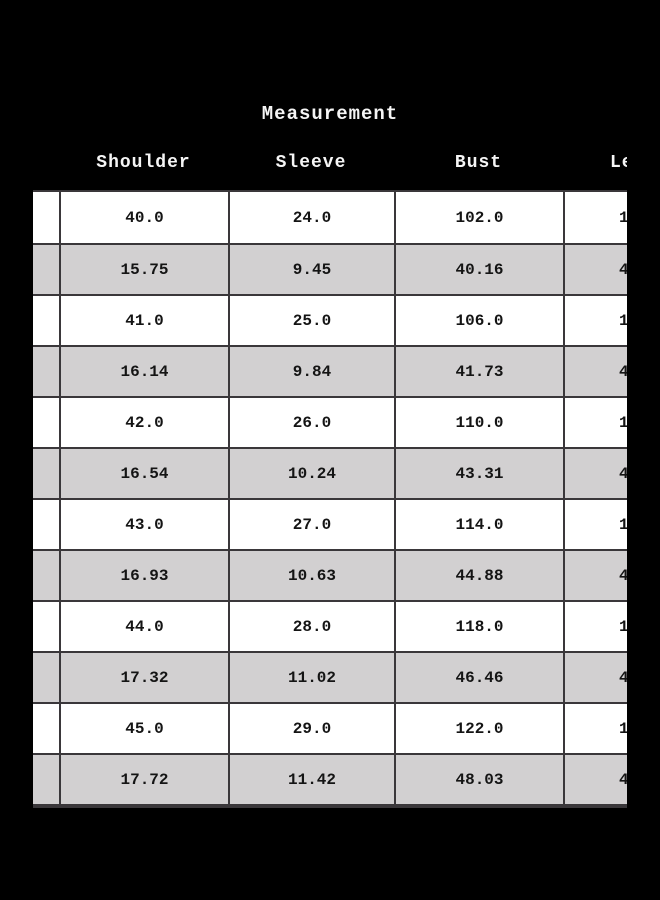 This screenshot has width=660, height=900. What do you see at coordinates (143, 472) in the screenshot?
I see `shoulder-cell: 16.54` at bounding box center [143, 472].